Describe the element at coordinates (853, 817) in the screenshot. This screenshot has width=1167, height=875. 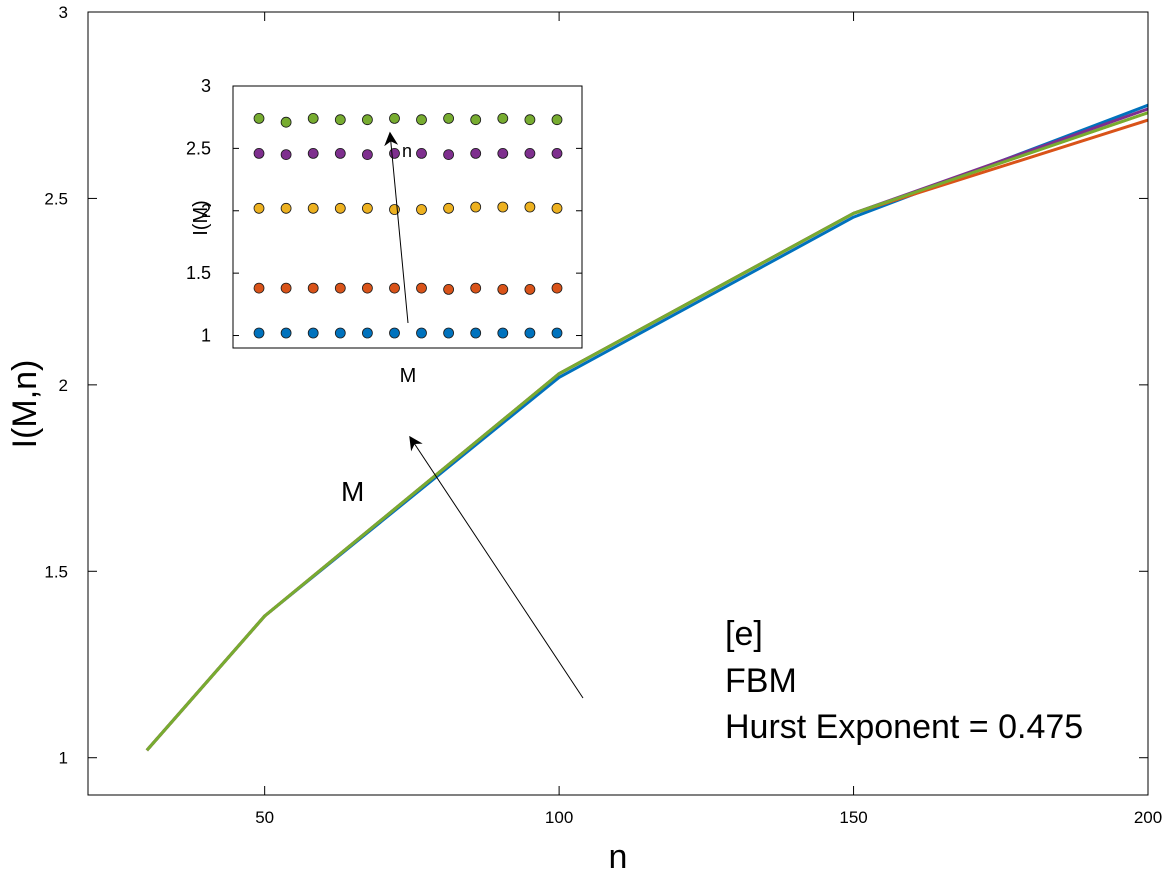
I see `main-x-tick-label: 150` at that location.